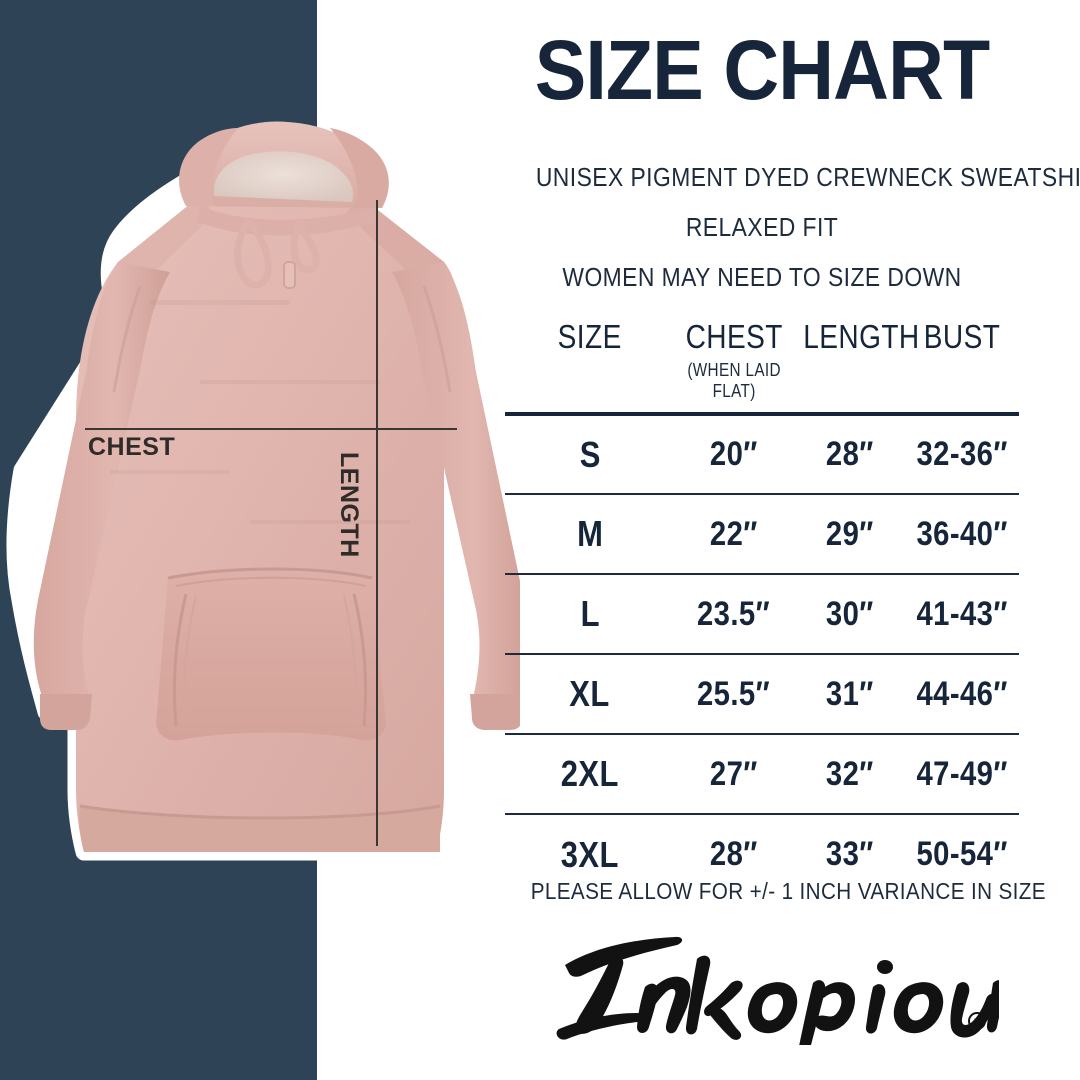 The image size is (1080, 1080). What do you see at coordinates (962, 453) in the screenshot?
I see `cell-bust: 32-36″` at bounding box center [962, 453].